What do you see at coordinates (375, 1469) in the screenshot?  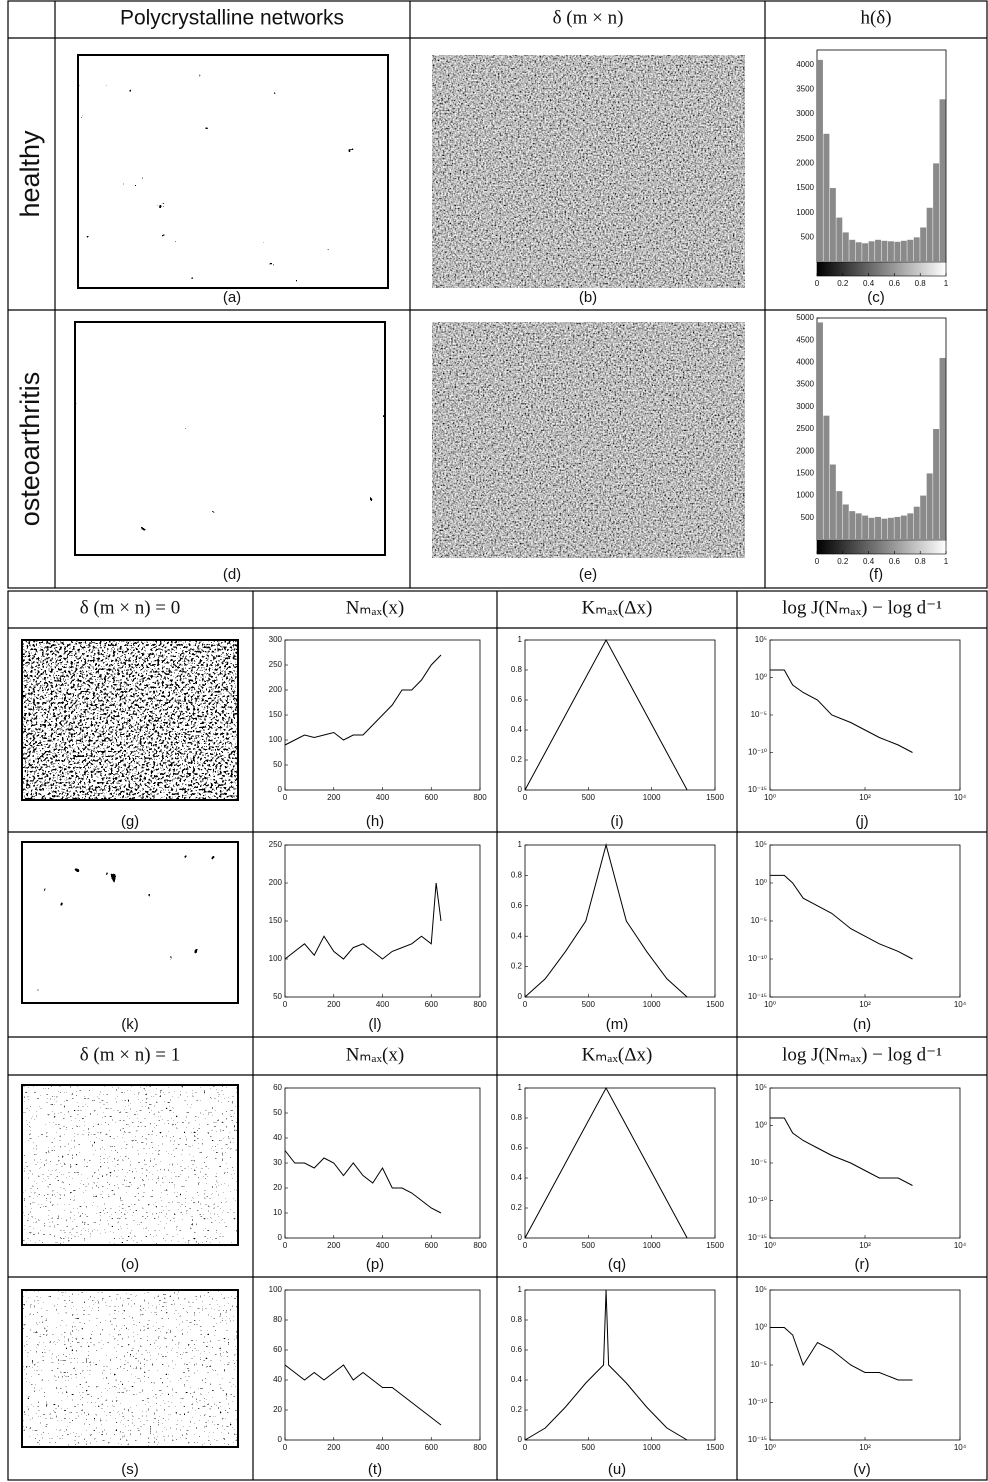 I see `label: (t)` at bounding box center [375, 1469].